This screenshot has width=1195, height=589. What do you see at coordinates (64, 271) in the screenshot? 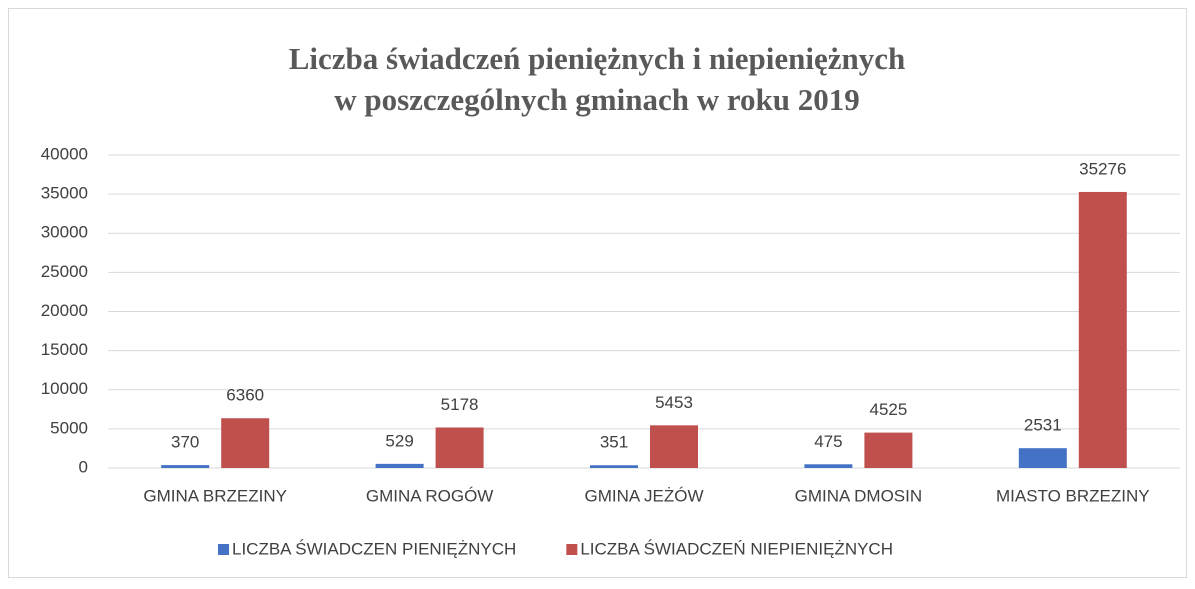
I see `y-tick-label: 25000` at bounding box center [64, 271].